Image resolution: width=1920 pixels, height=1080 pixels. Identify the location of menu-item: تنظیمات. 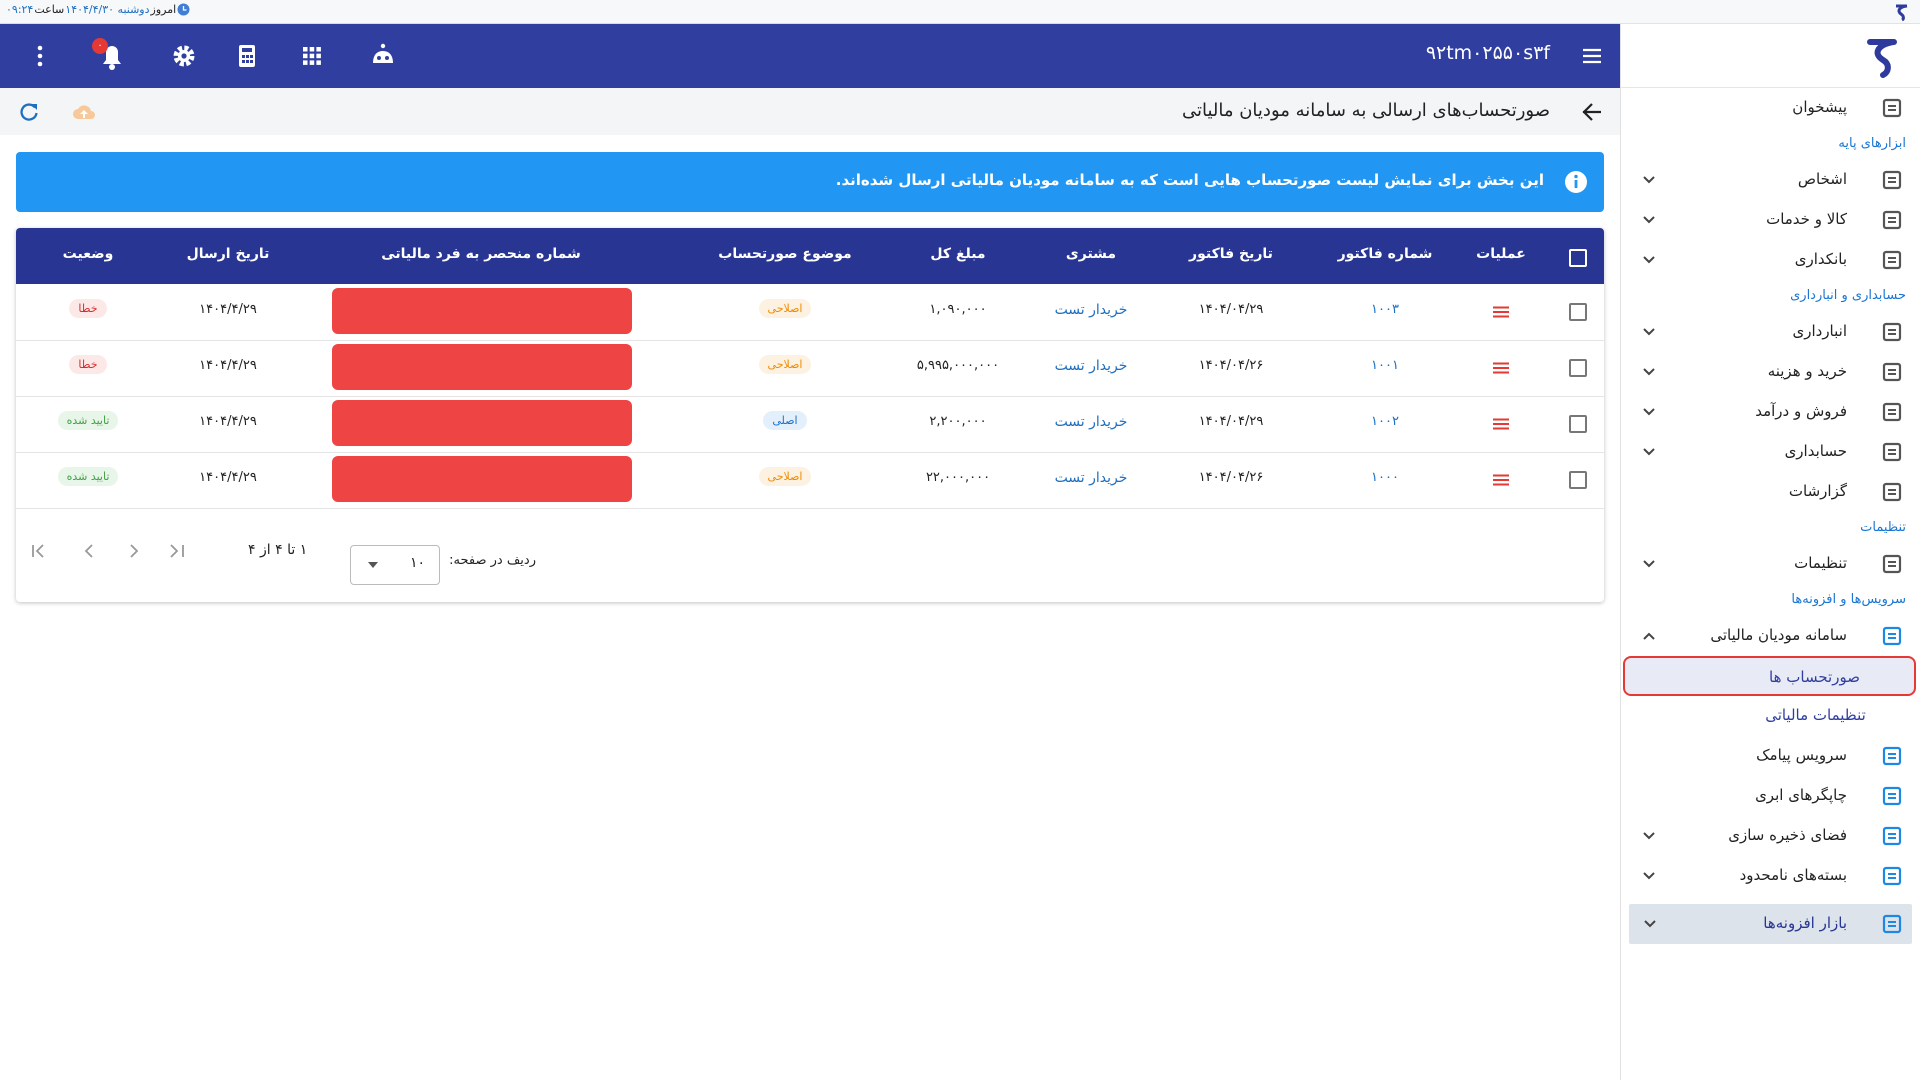
(1770, 564).